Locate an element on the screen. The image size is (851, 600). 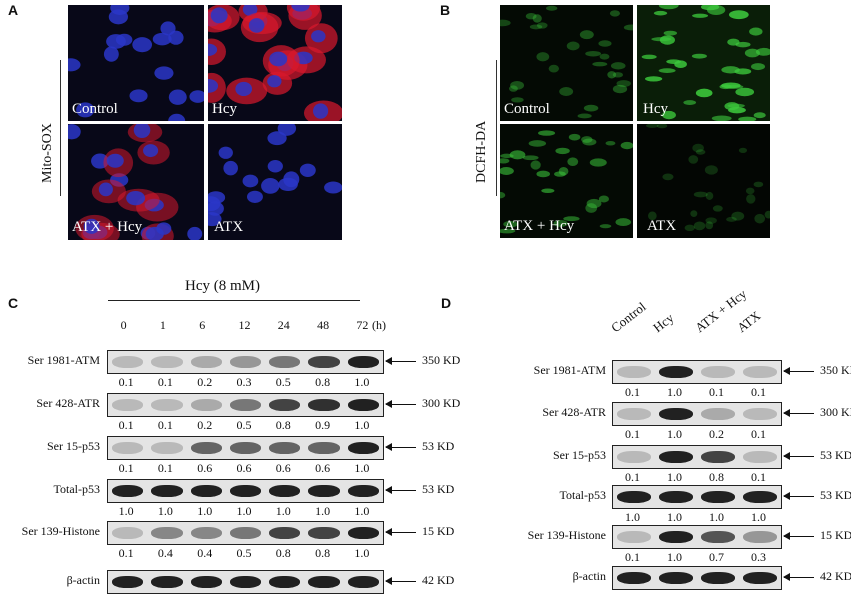
densitometry-value: 0.3 is located at coordinates (244, 382).